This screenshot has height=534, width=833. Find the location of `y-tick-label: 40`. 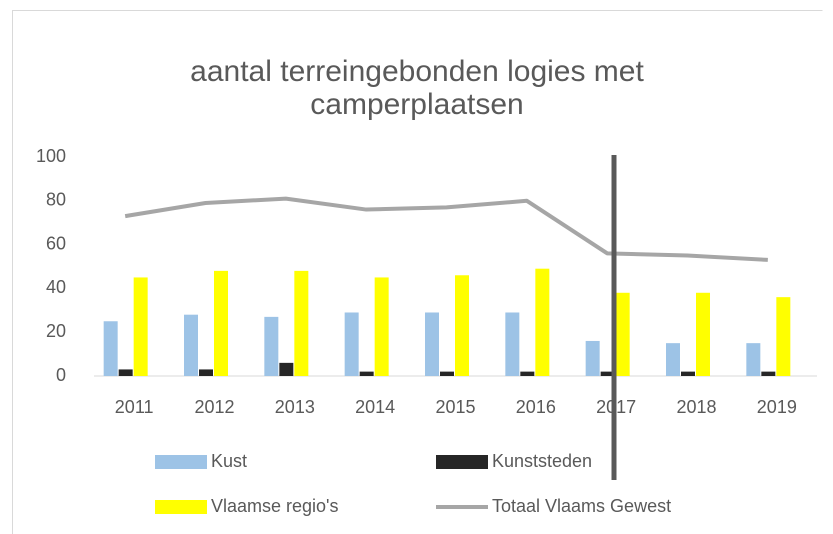

y-tick-label: 40 is located at coordinates (56, 287).